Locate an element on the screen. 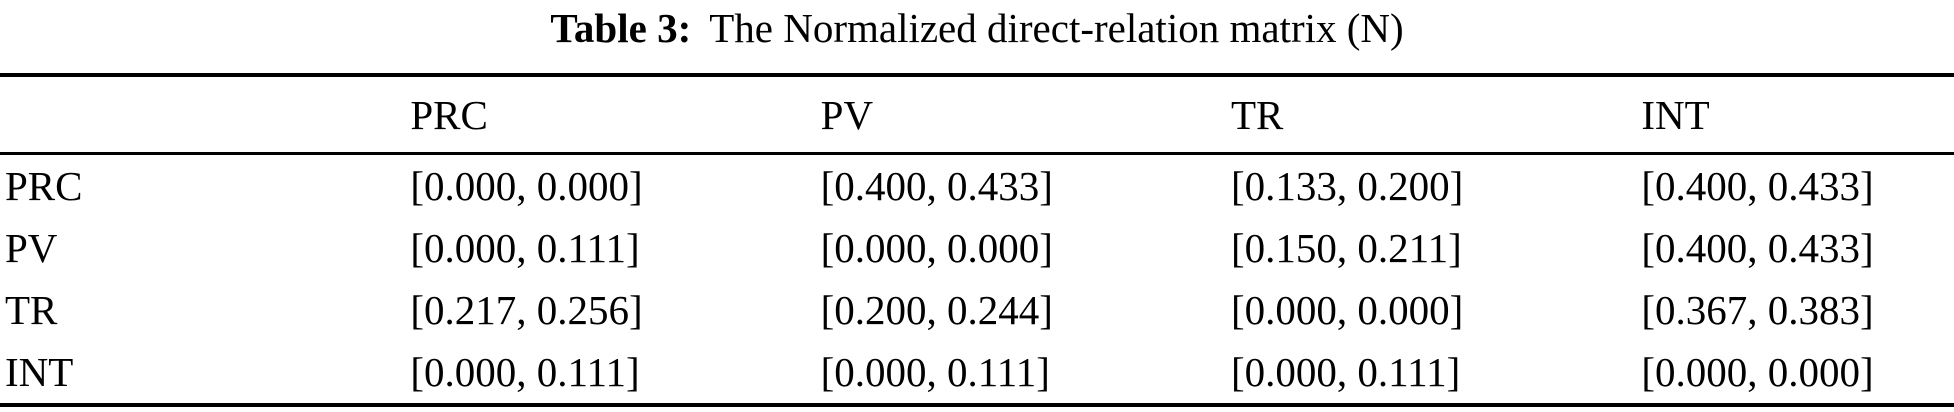 The height and width of the screenshot is (412, 1954). row-header-tr: TR is located at coordinates (31, 310).